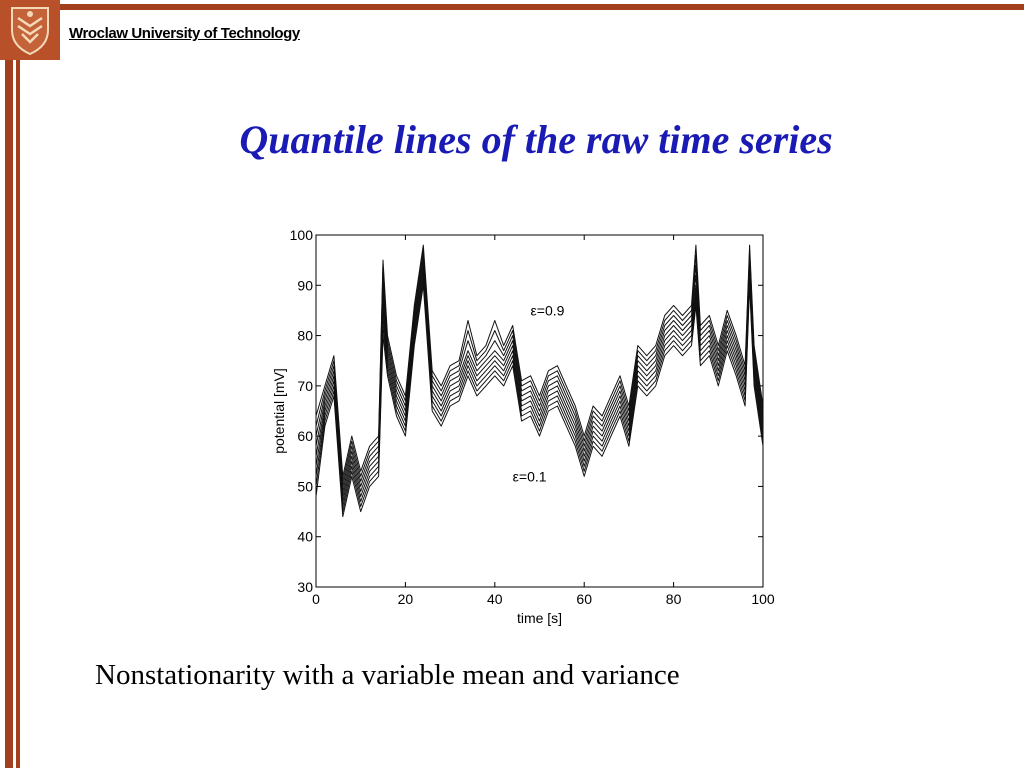 The image size is (1024, 768). Describe the element at coordinates (30, 30) in the screenshot. I see `university-crest-icon` at that location.